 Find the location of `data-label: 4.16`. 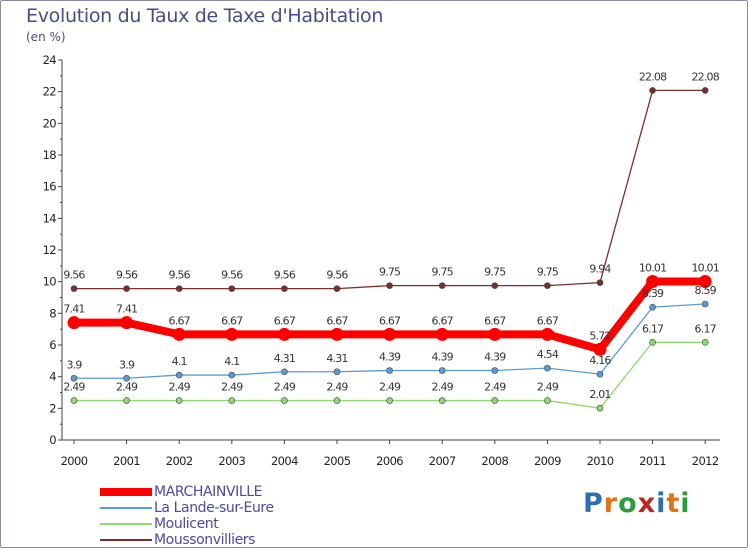

data-label: 4.16 is located at coordinates (600, 360).